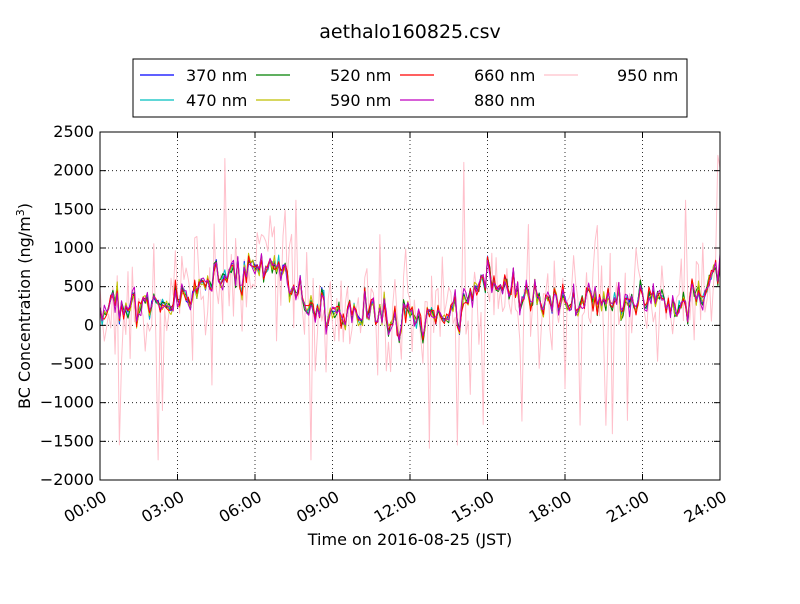  What do you see at coordinates (73, 208) in the screenshot?
I see `y-tick-label: 1500` at bounding box center [73, 208].